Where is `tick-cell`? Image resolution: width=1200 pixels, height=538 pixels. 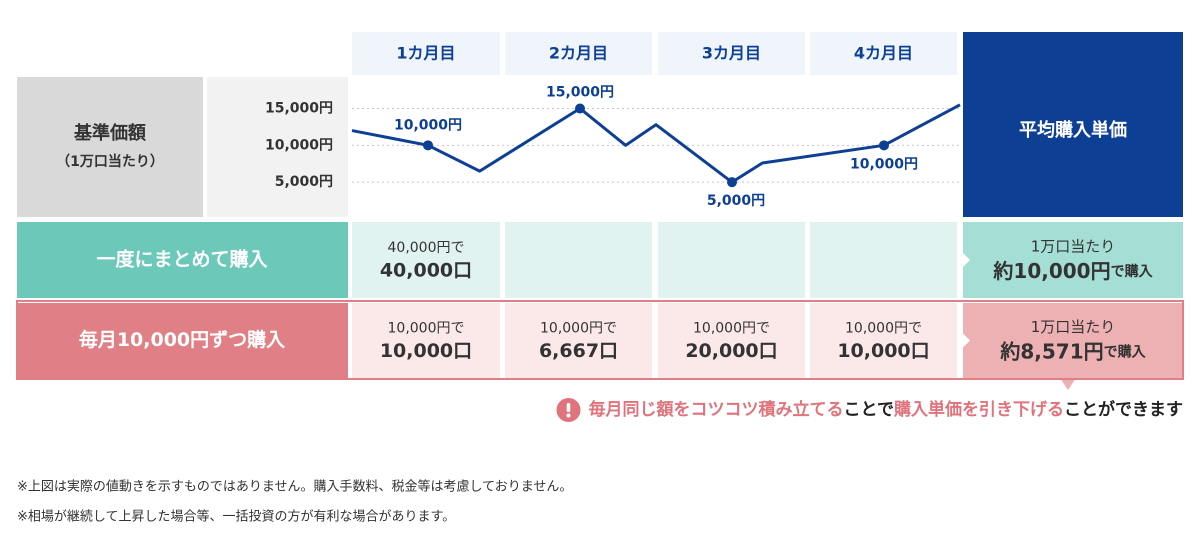
tick-cell is located at coordinates (277, 147).